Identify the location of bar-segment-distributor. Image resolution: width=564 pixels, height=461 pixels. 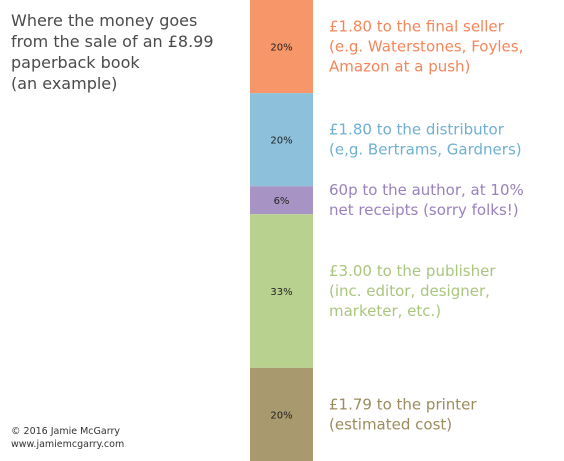
(281, 140).